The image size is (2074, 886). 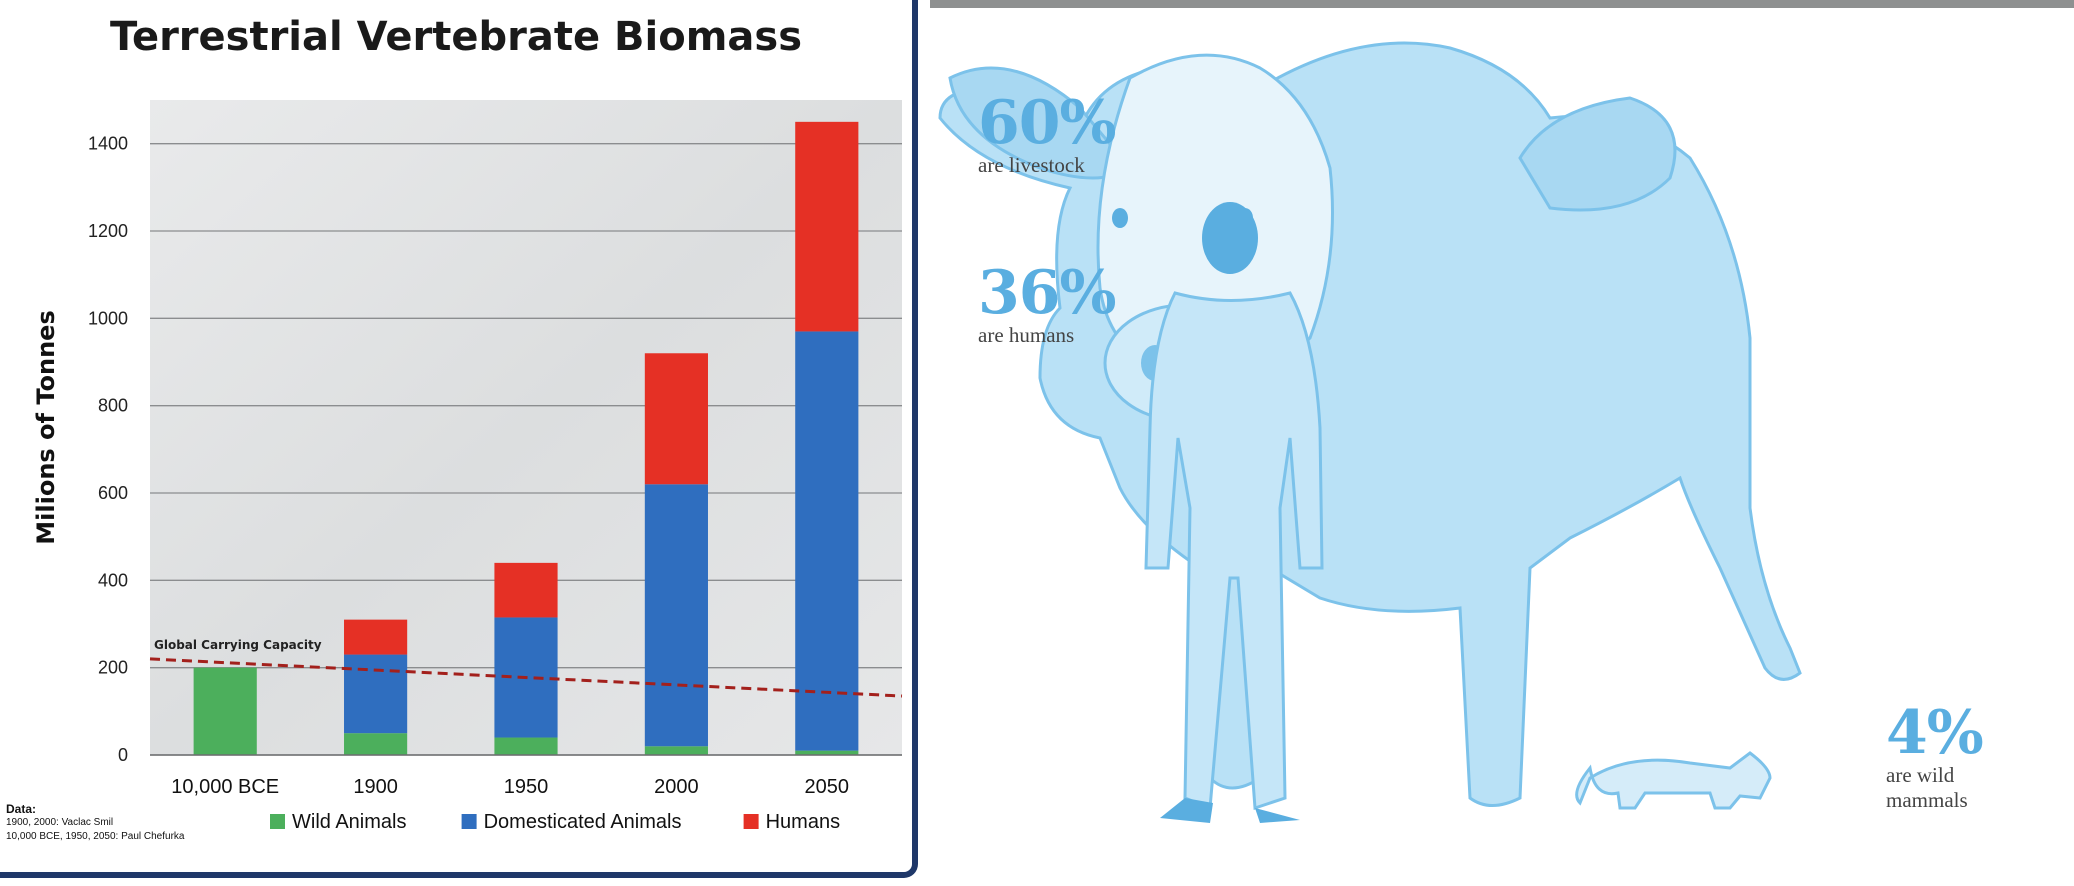 I want to click on y-tick-label: 1400, so click(x=108, y=144).